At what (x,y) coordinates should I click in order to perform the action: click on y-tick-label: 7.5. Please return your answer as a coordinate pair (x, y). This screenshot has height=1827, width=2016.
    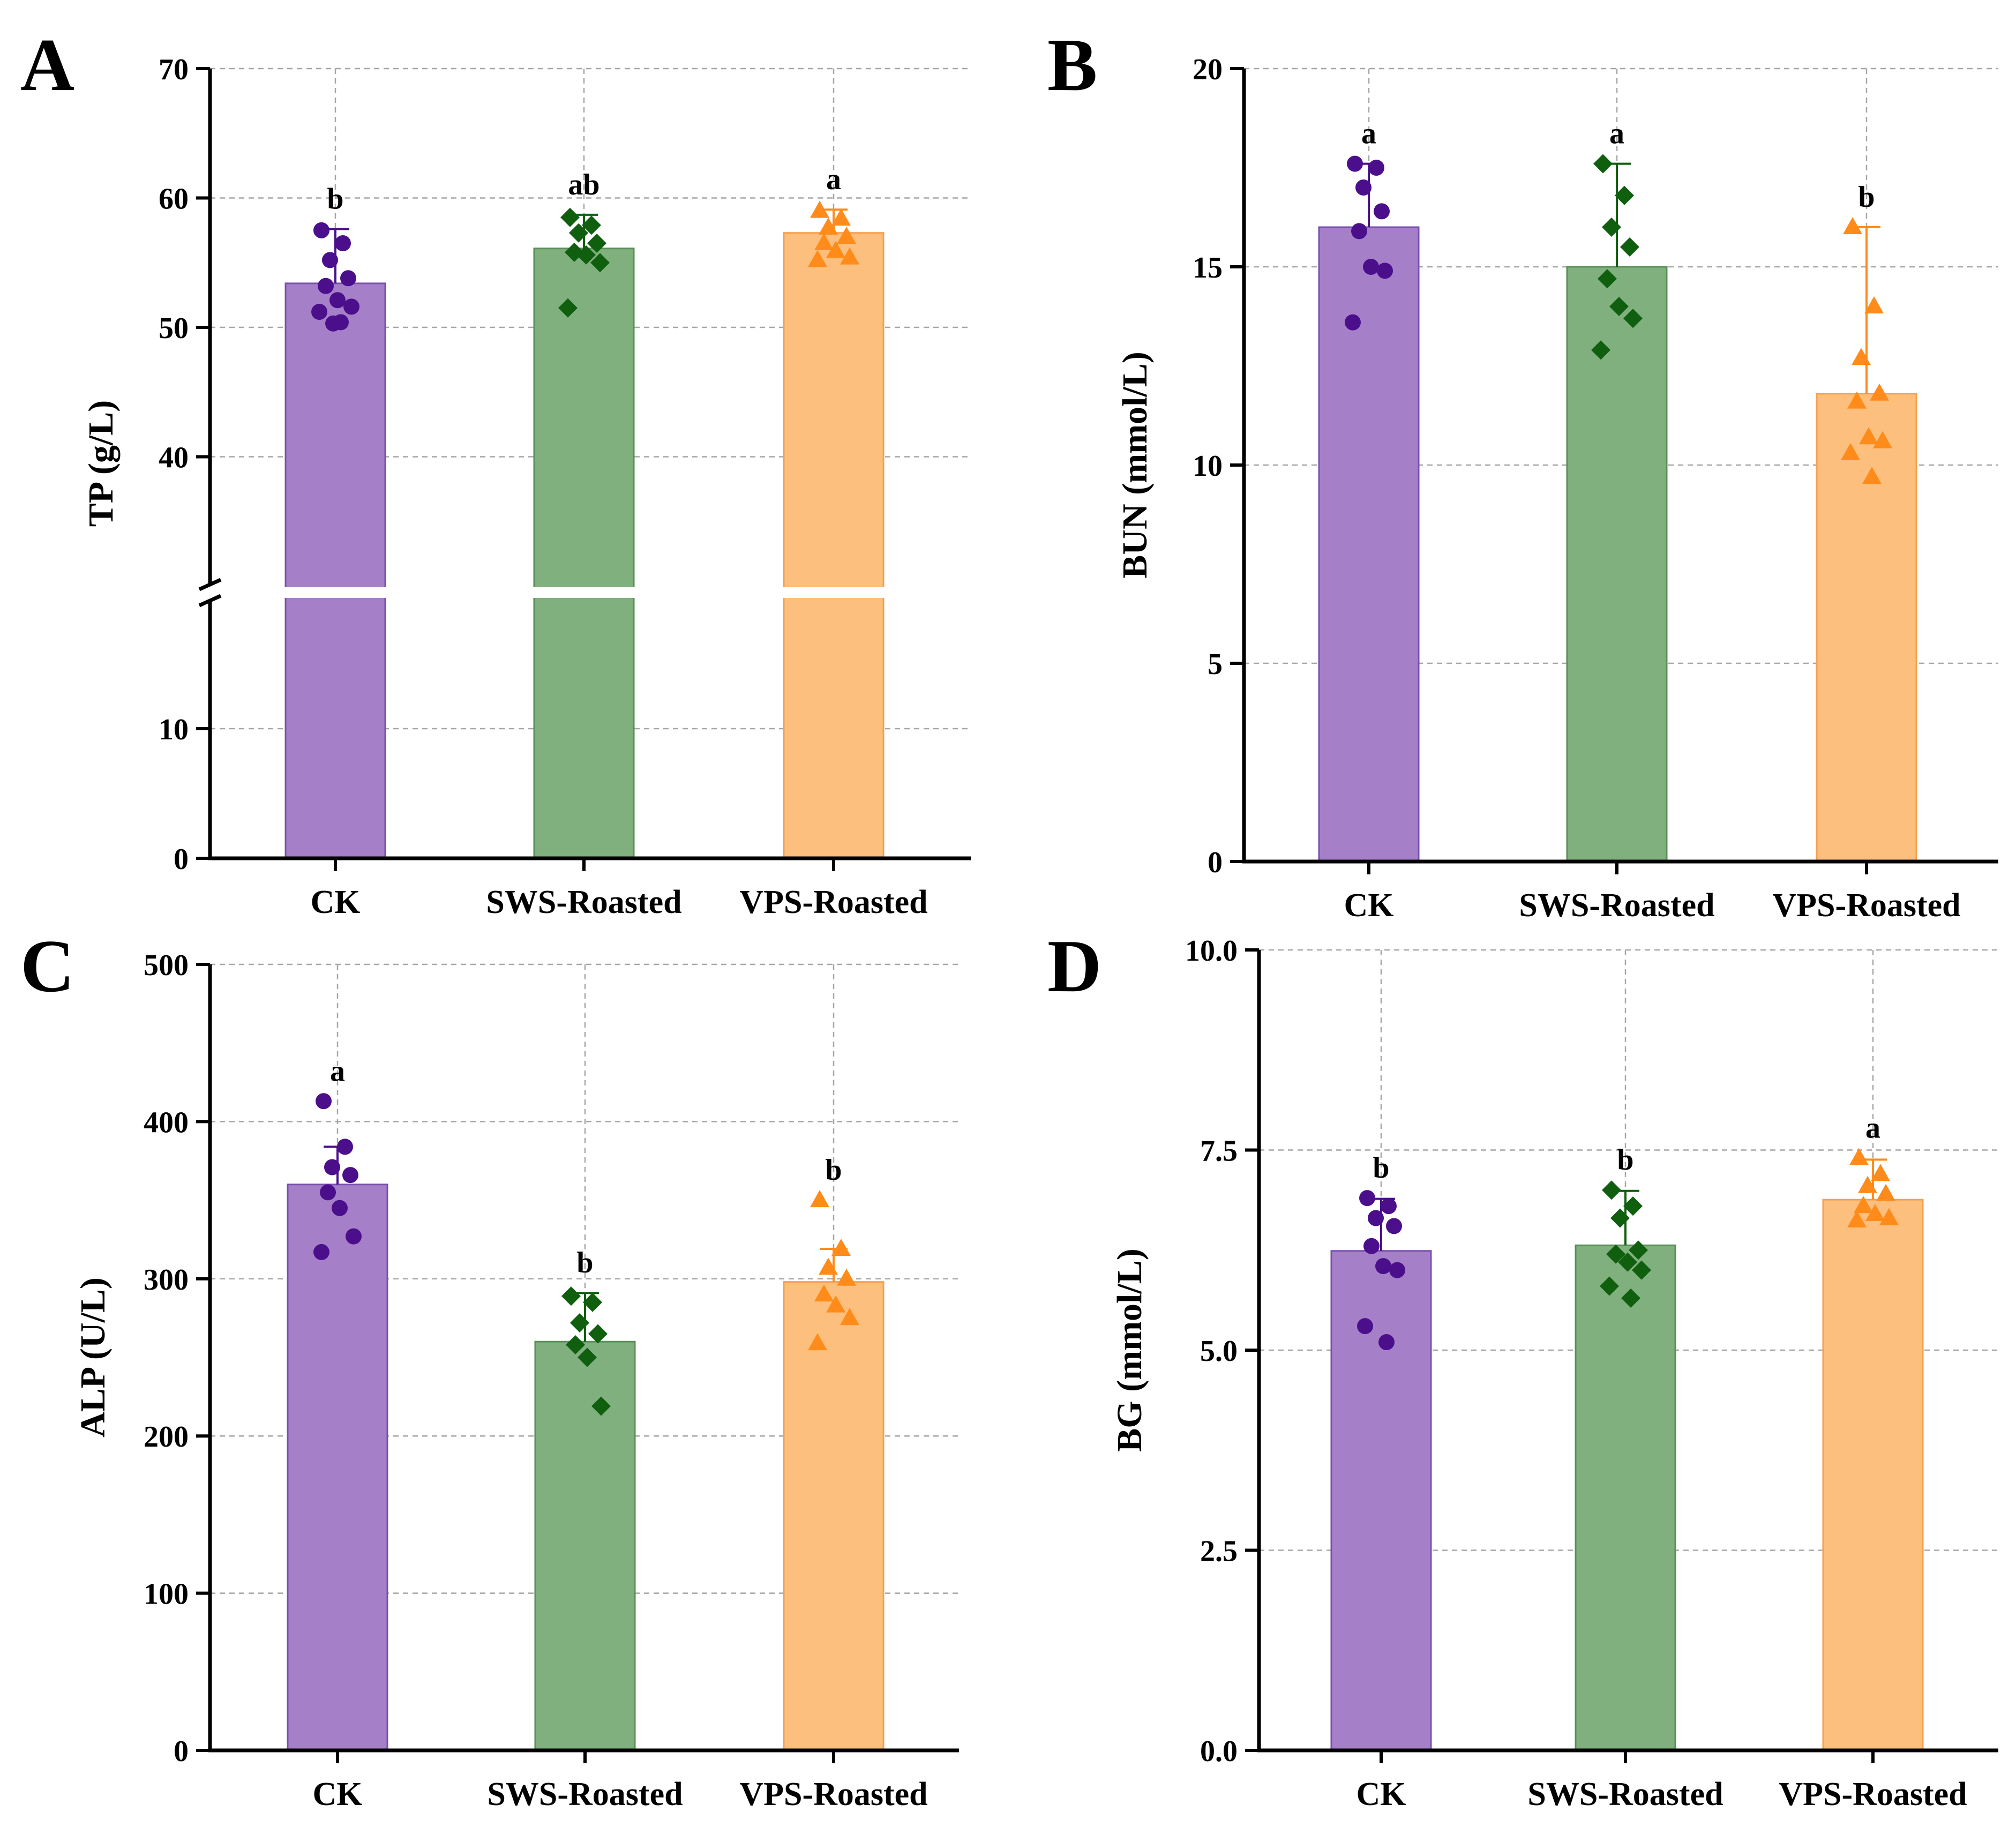
    Looking at the image, I should click on (1219, 1151).